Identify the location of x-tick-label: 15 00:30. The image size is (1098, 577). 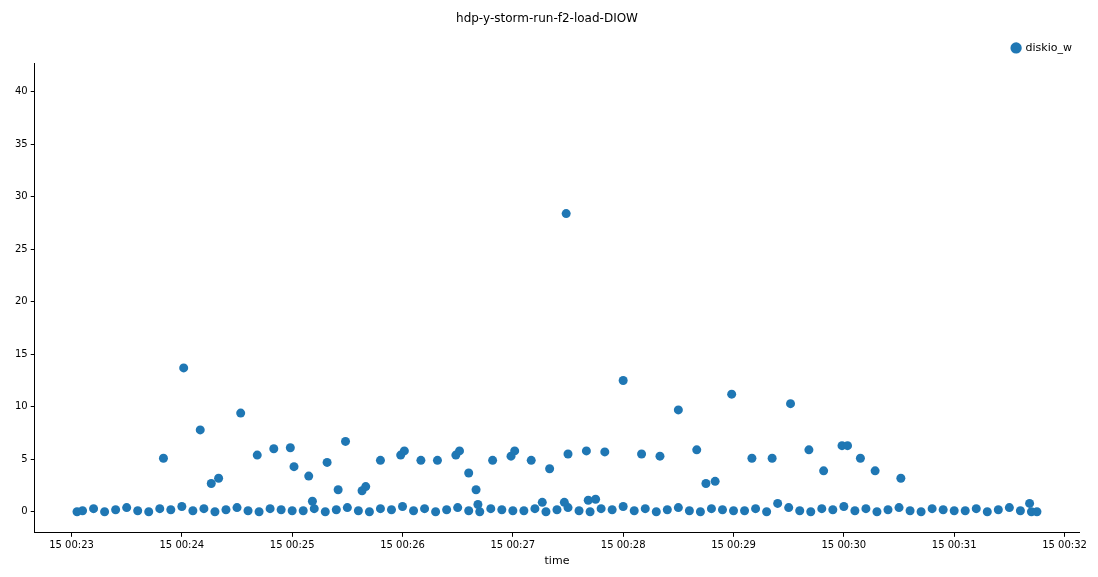
(844, 545).